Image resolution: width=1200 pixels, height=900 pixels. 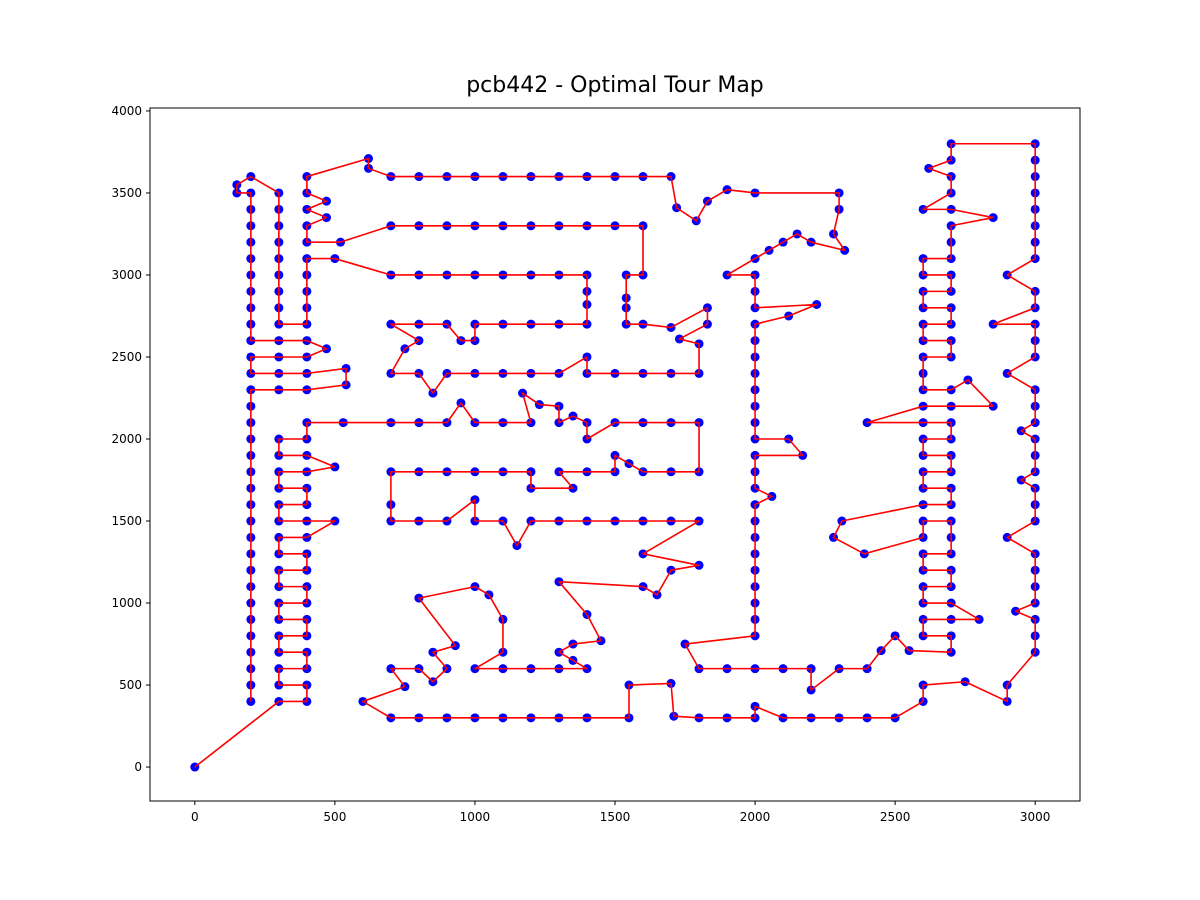 I want to click on x-tick-label: 3000, so click(x=1035, y=817).